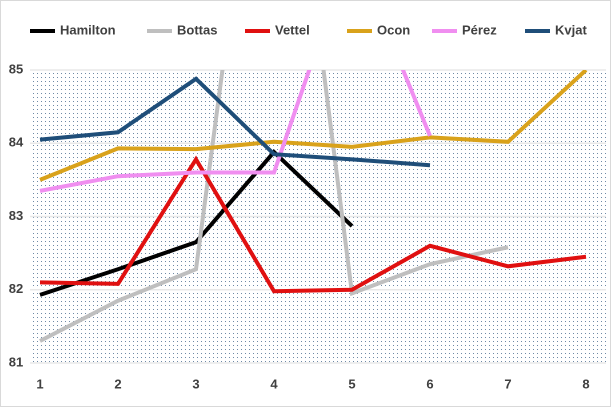 The height and width of the screenshot is (407, 611). What do you see at coordinates (571, 29) in the screenshot?
I see `legend-label: Kvjat` at bounding box center [571, 29].